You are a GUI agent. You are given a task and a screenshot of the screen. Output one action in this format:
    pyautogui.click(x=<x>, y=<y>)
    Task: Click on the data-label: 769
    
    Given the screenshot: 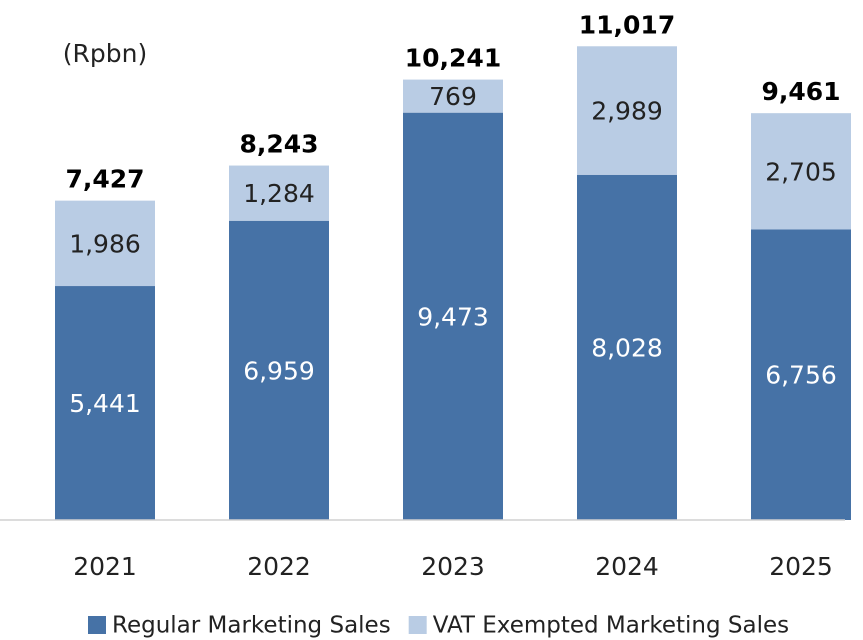 What is the action you would take?
    pyautogui.click(x=453, y=96)
    